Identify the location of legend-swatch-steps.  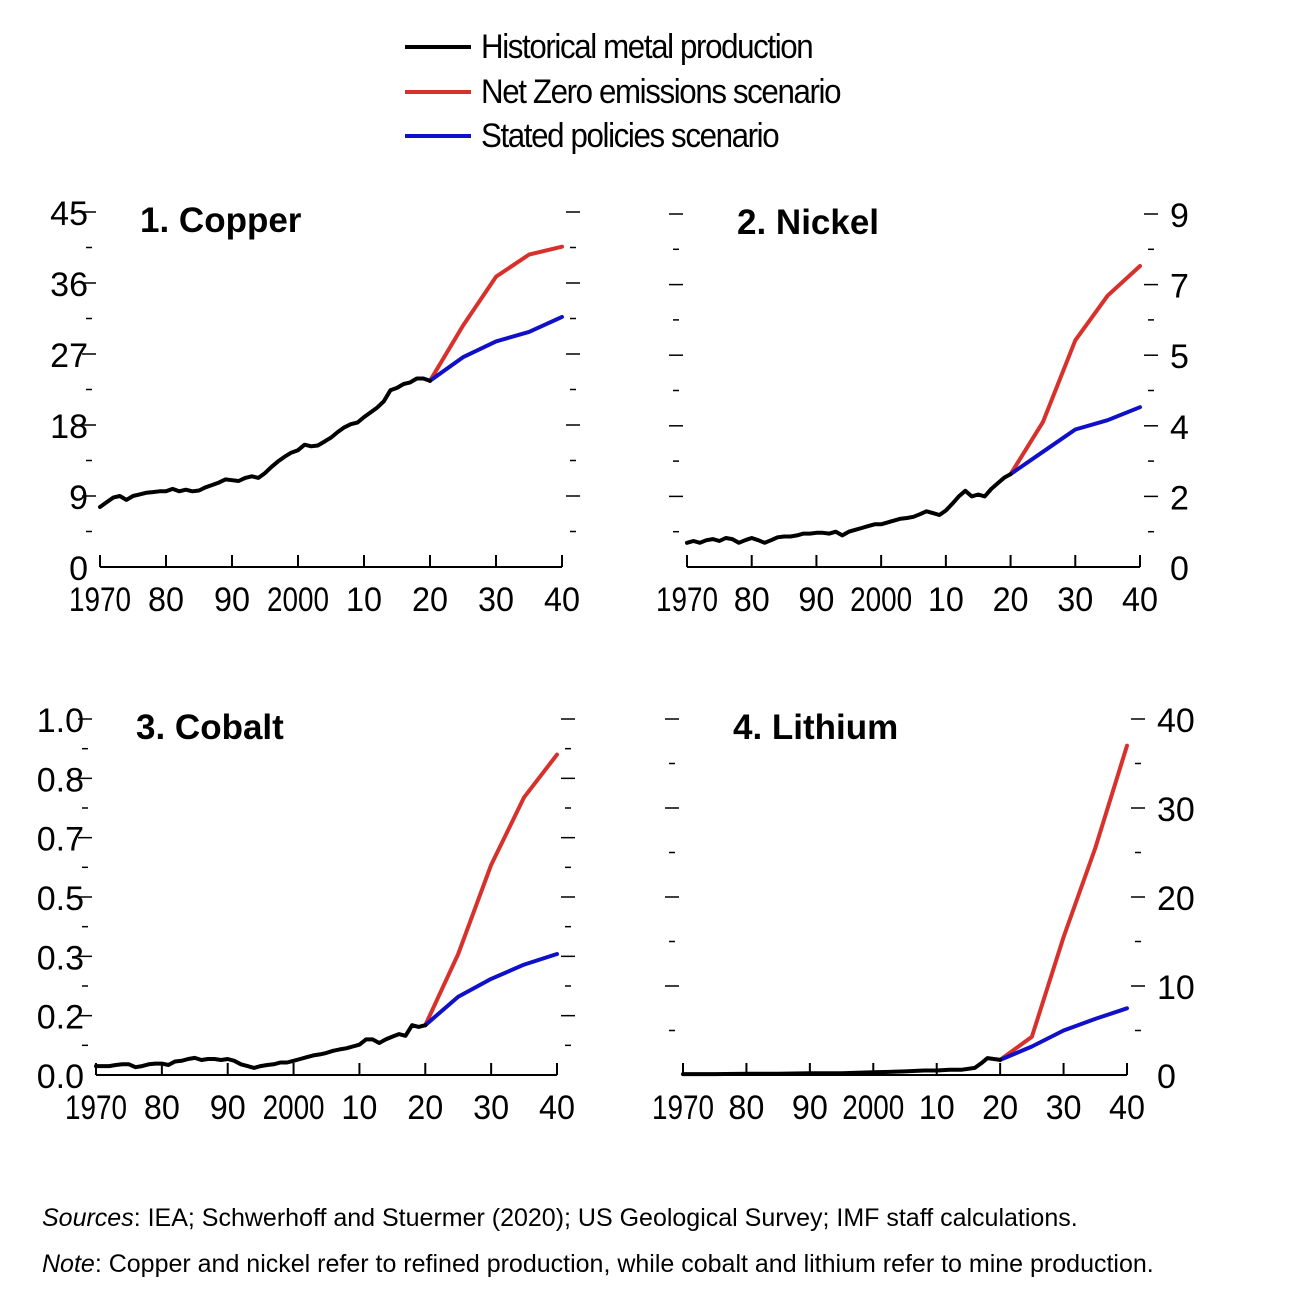
(438, 136).